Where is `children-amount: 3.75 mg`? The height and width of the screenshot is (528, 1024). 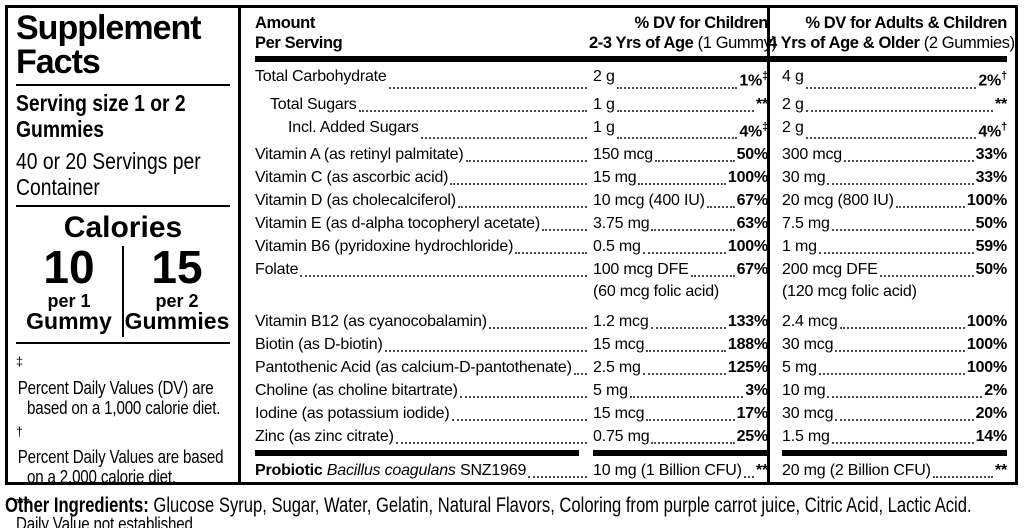
children-amount: 3.75 mg is located at coordinates (621, 223).